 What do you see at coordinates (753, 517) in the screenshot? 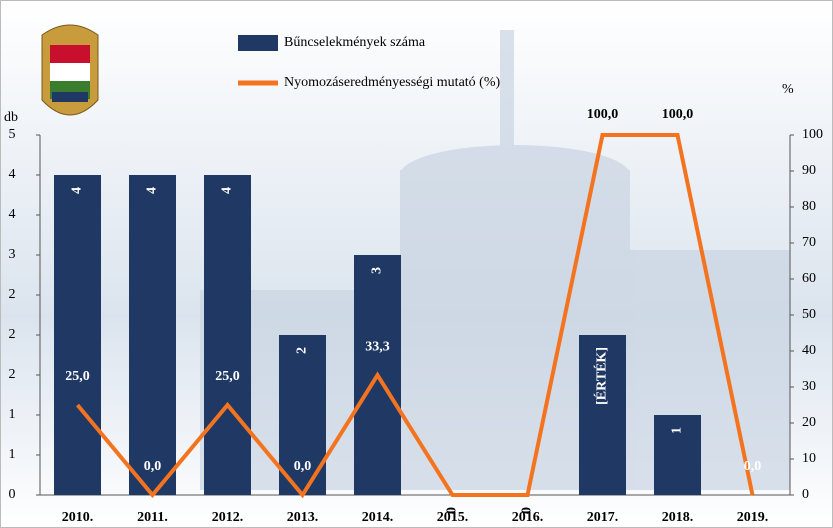
I see `x-tick-label: 2019.` at bounding box center [753, 517].